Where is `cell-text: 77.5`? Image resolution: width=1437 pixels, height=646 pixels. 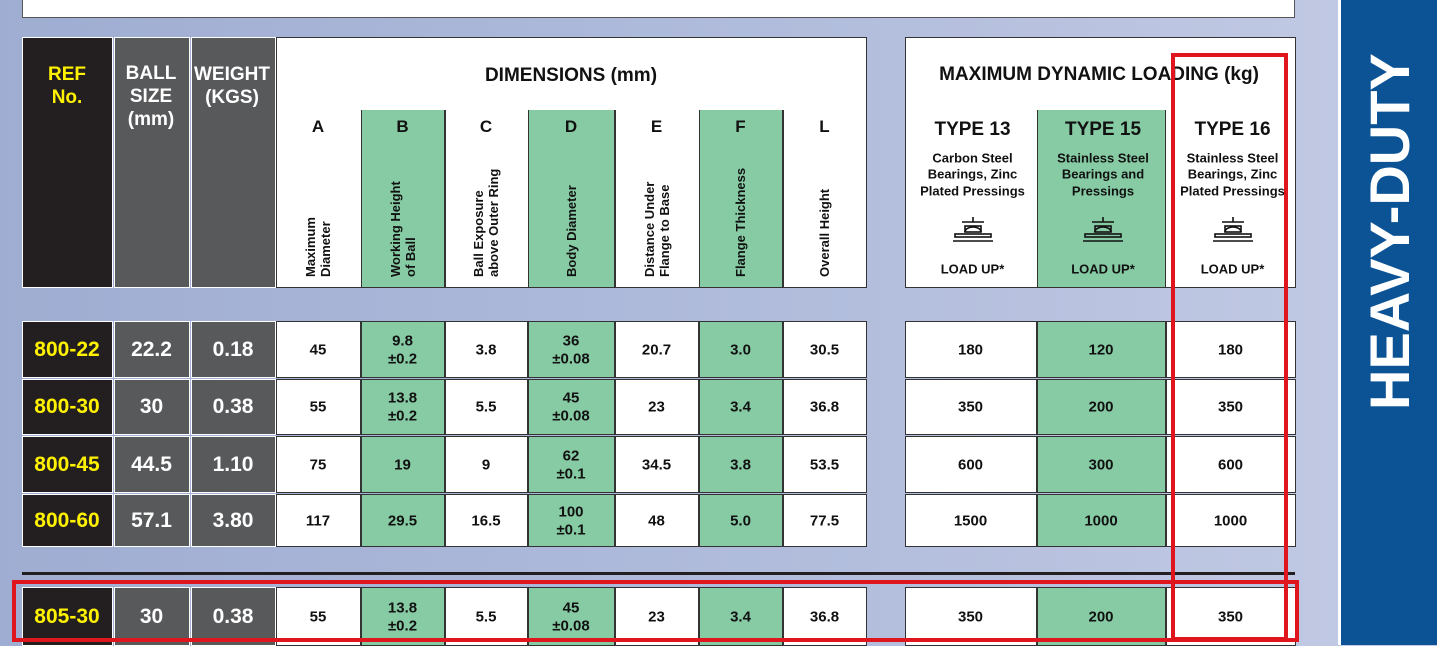 cell-text: 77.5 is located at coordinates (824, 520).